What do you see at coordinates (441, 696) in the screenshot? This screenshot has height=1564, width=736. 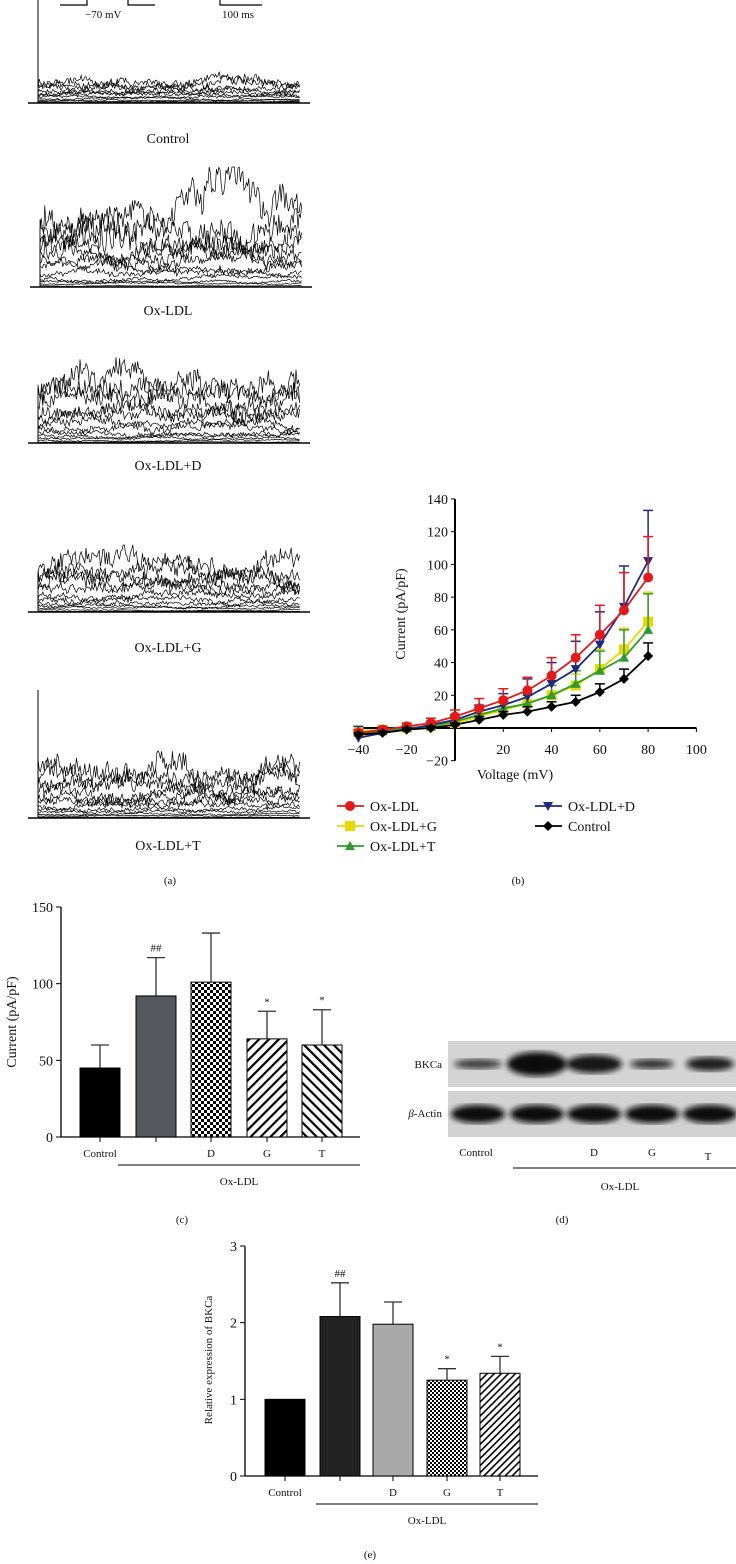 I see `y-tick-label: 20` at bounding box center [441, 696].